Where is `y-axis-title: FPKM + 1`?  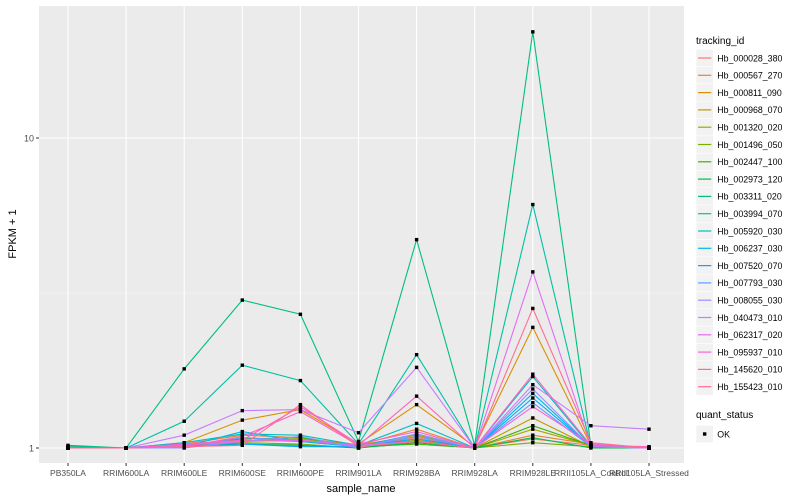 y-axis-title: FPKM + 1 is located at coordinates (13, 233).